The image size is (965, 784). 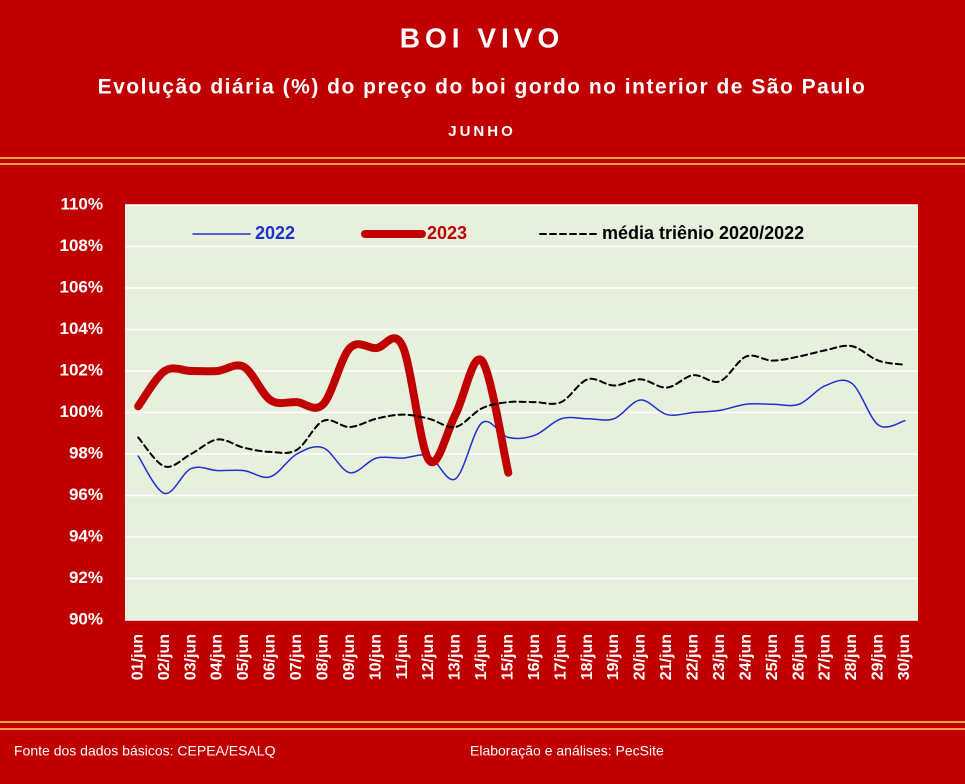 I want to click on y-tick-label: 102%, so click(x=81, y=369).